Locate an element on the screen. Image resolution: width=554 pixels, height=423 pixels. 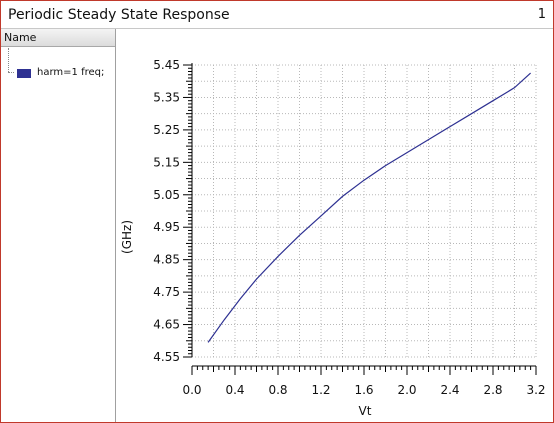
y-tick-labels: 5.45 5.35 5.25 5.15 5.05 4.95 4.85 4.75 4.65 4.55 is located at coordinates (166, 211).